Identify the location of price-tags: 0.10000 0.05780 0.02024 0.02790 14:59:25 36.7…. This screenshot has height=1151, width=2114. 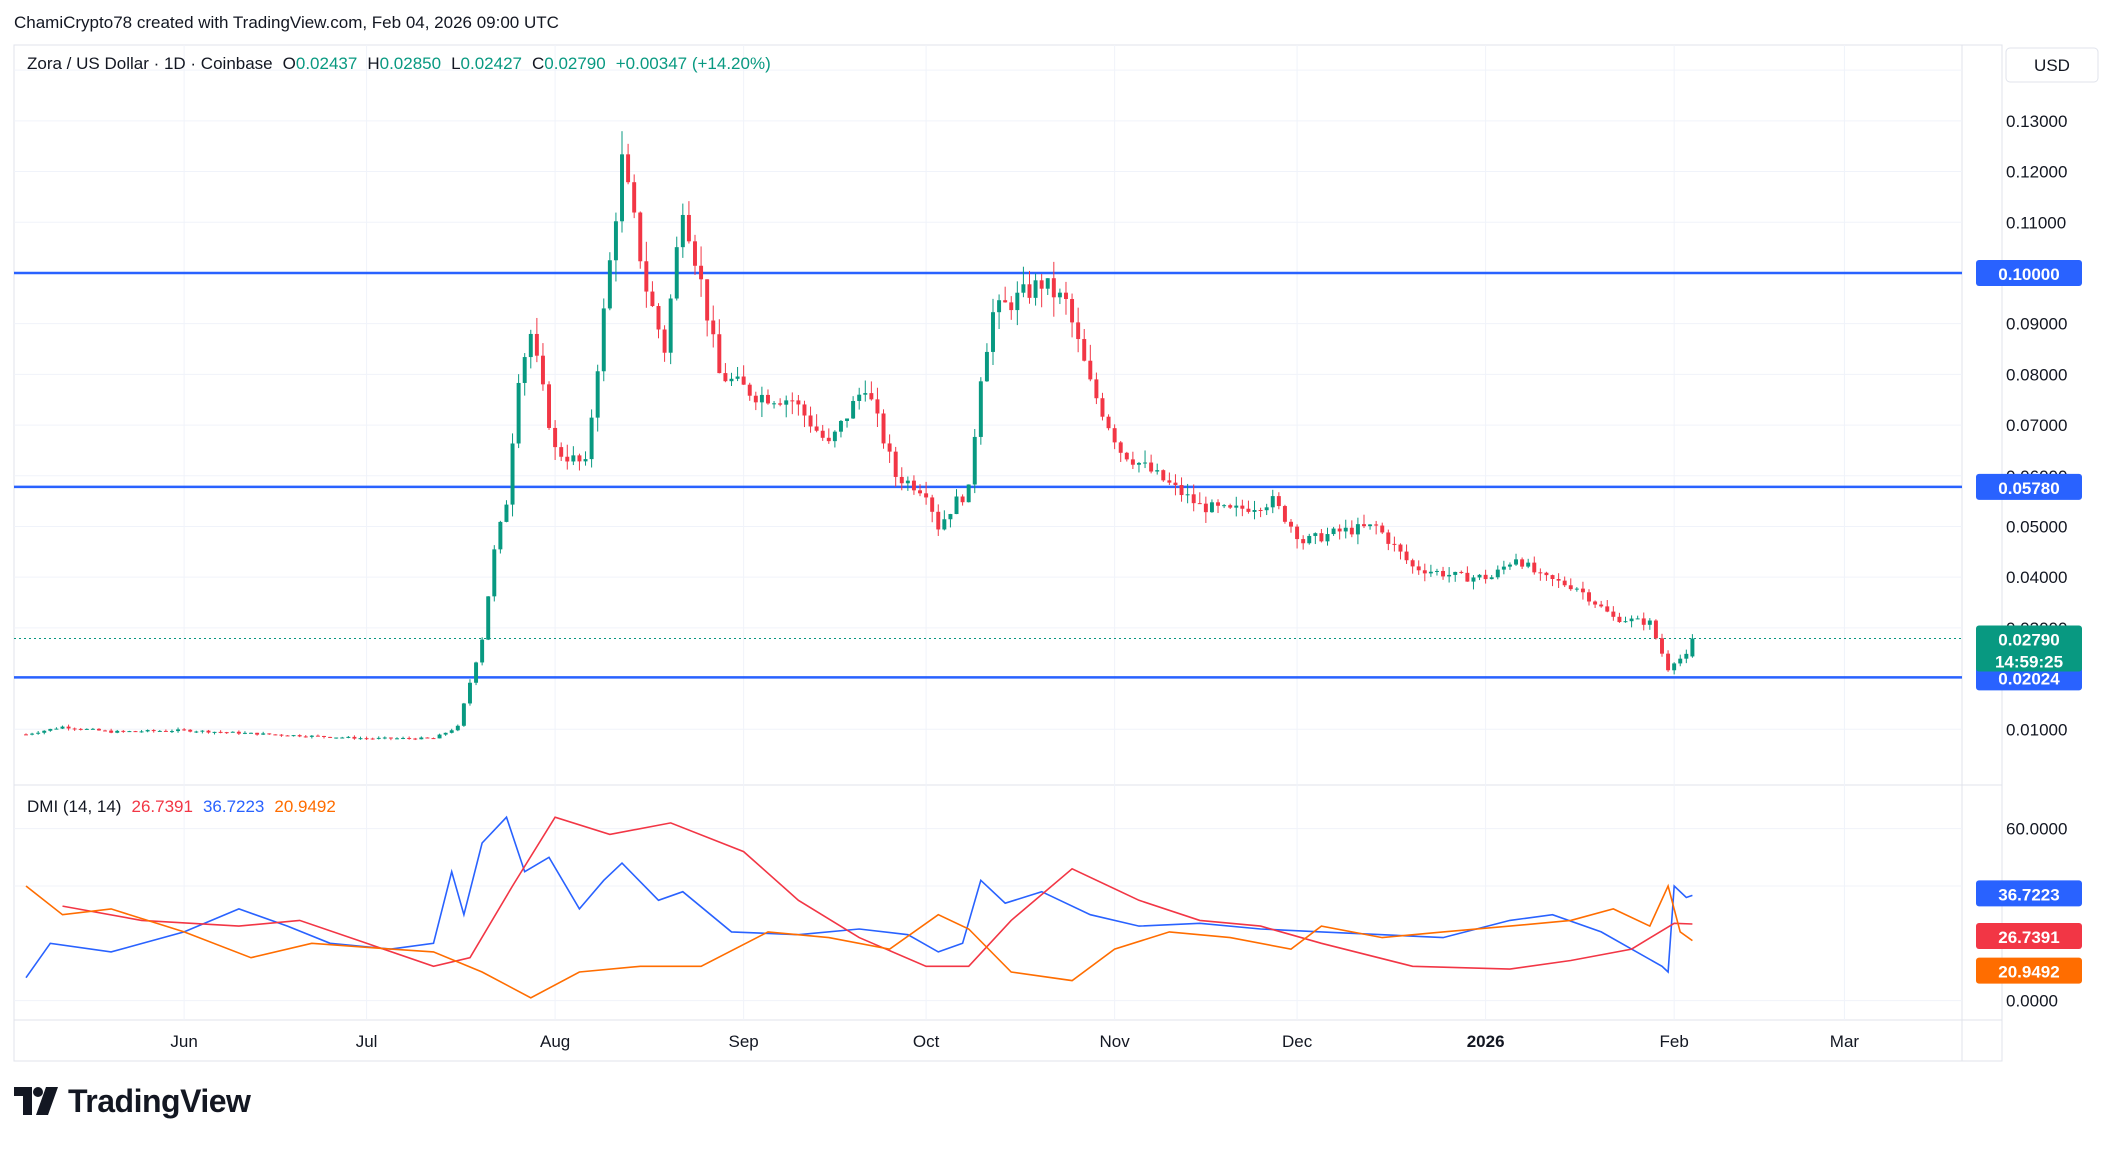
(2029, 621).